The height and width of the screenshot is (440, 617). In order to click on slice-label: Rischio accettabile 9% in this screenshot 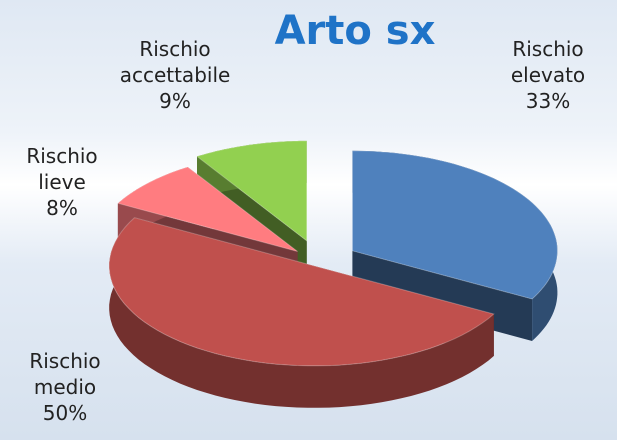, I will do `click(175, 75)`.